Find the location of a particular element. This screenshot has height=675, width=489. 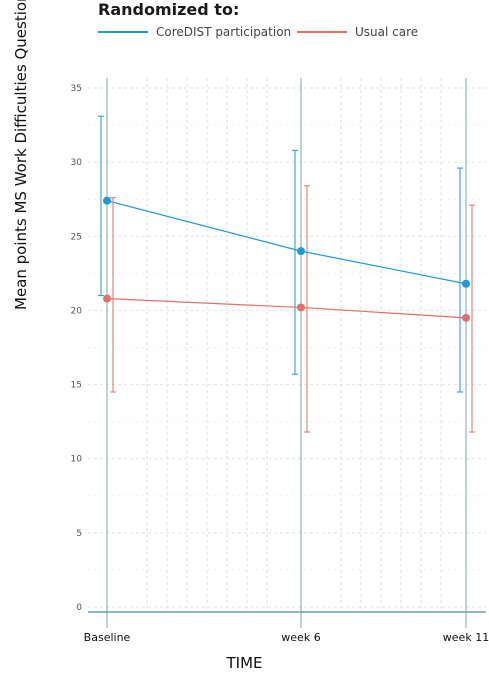

y-tick-label: 10 is located at coordinates (77, 460).